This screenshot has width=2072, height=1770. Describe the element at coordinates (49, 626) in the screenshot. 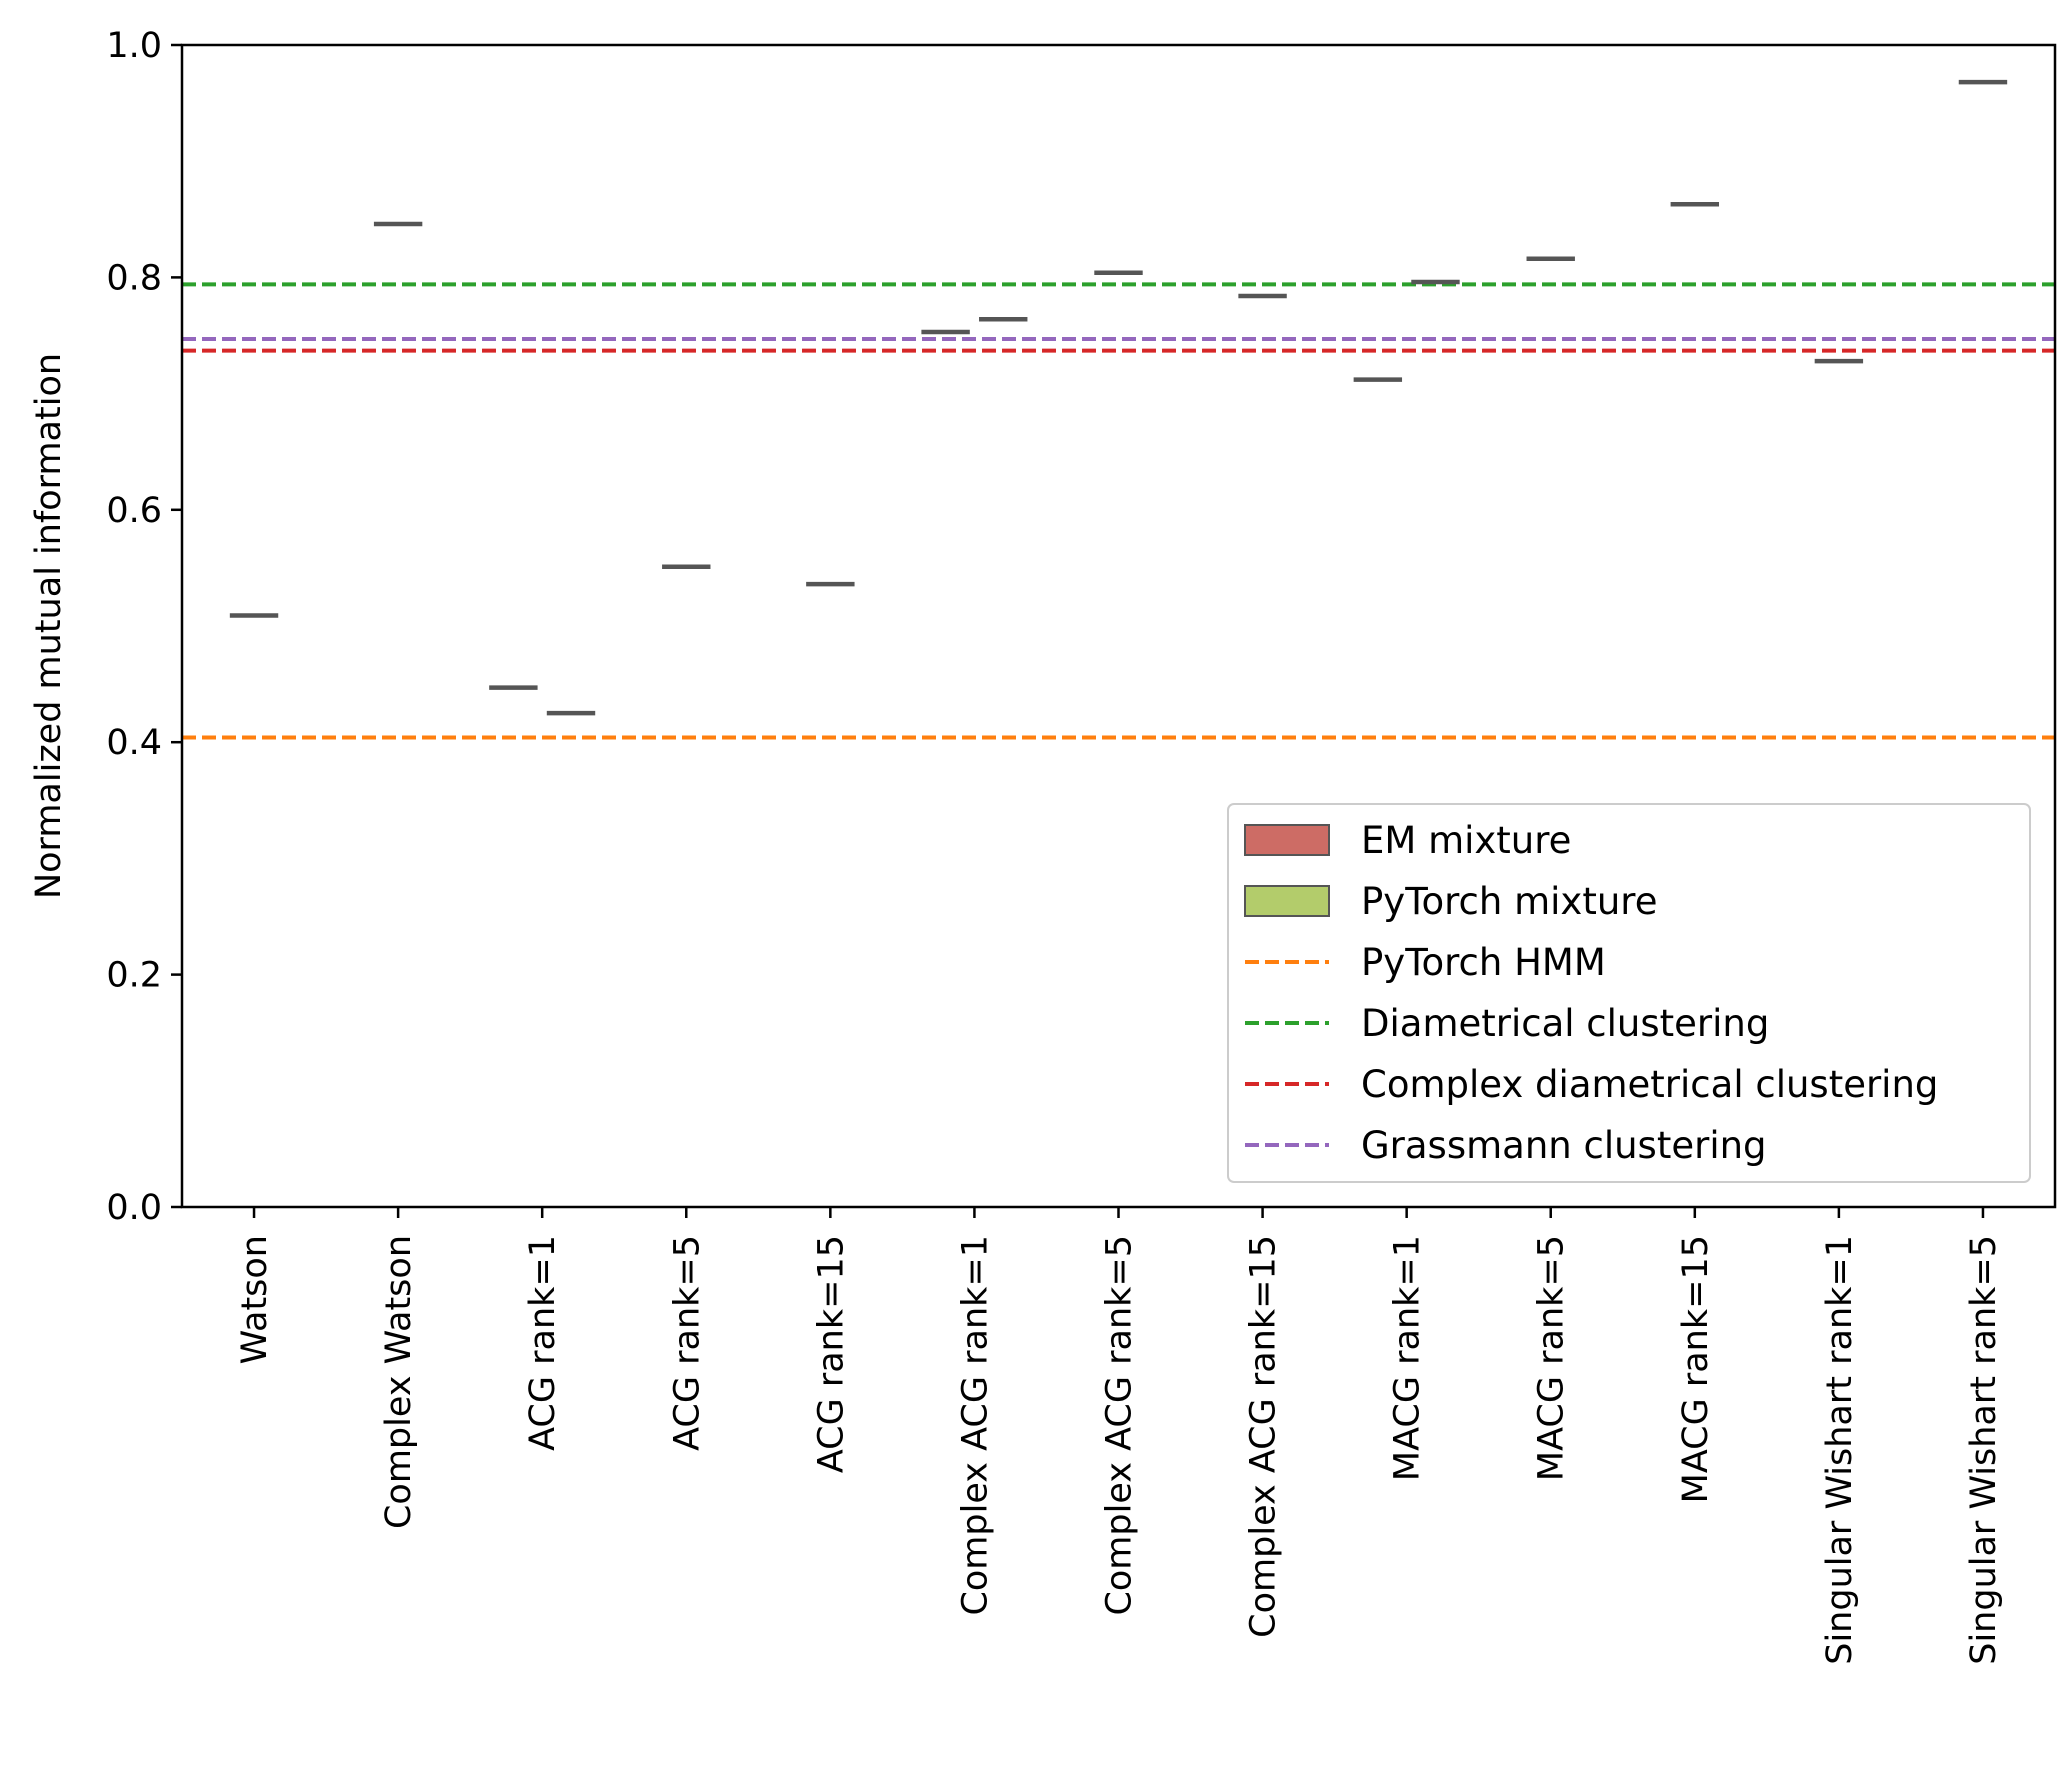

I see `y-axis-label: Normalized mutual information` at that location.